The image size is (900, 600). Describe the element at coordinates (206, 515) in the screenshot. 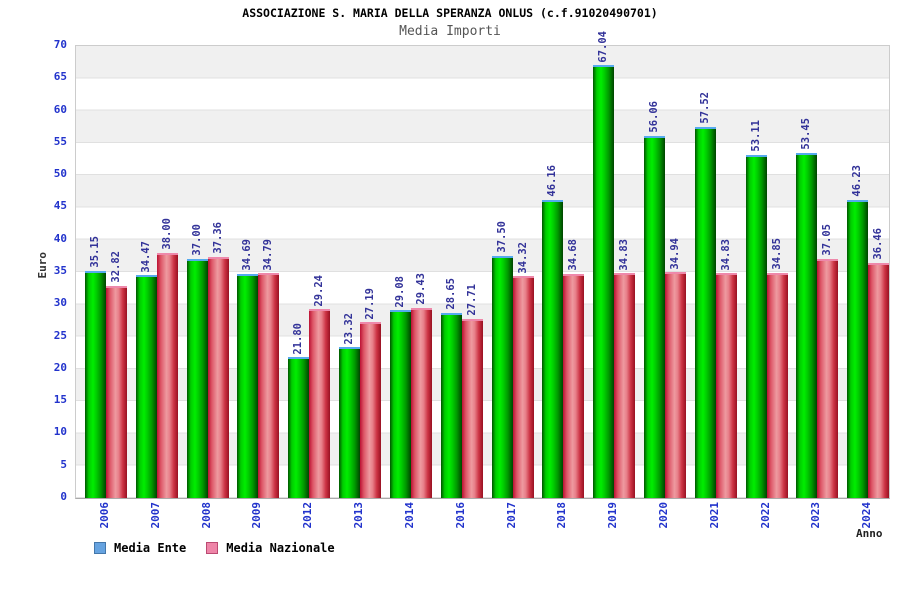

I see `x-tick-label: 2008` at that location.